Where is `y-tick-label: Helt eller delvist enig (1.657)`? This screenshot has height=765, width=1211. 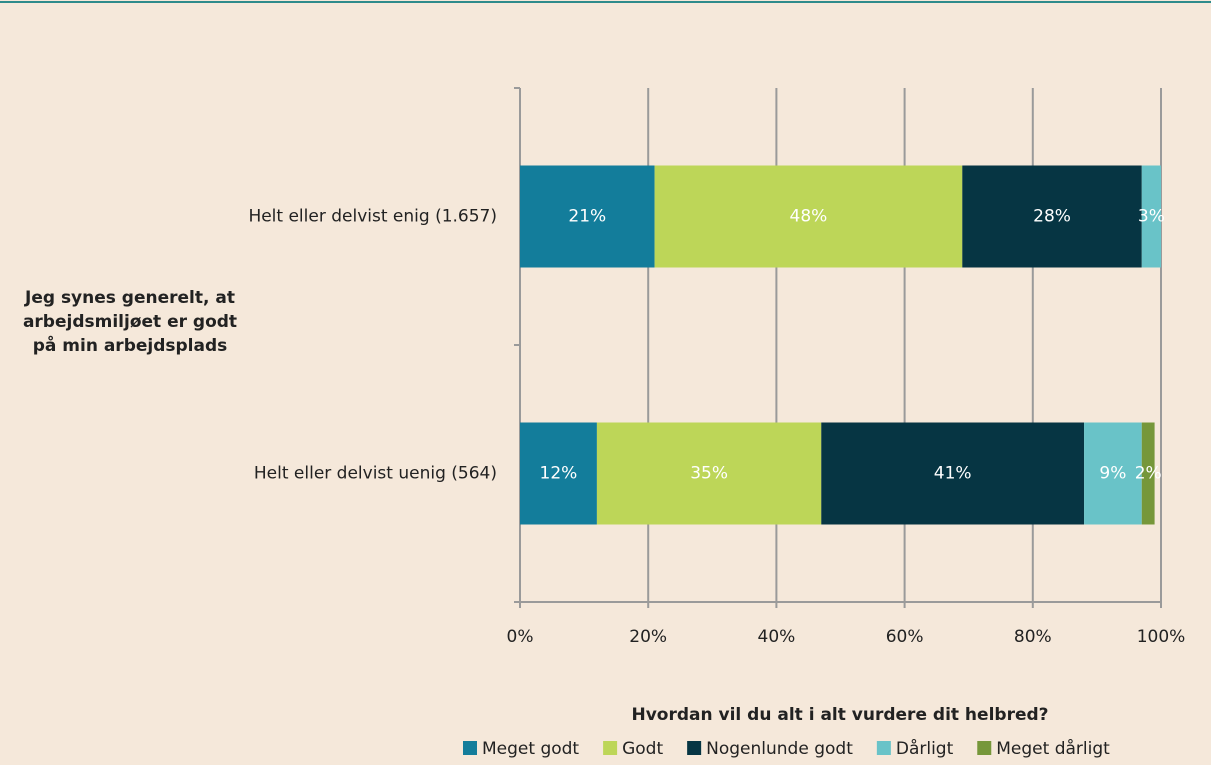
y-tick-label: Helt eller delvist enig (1.657) is located at coordinates (372, 217).